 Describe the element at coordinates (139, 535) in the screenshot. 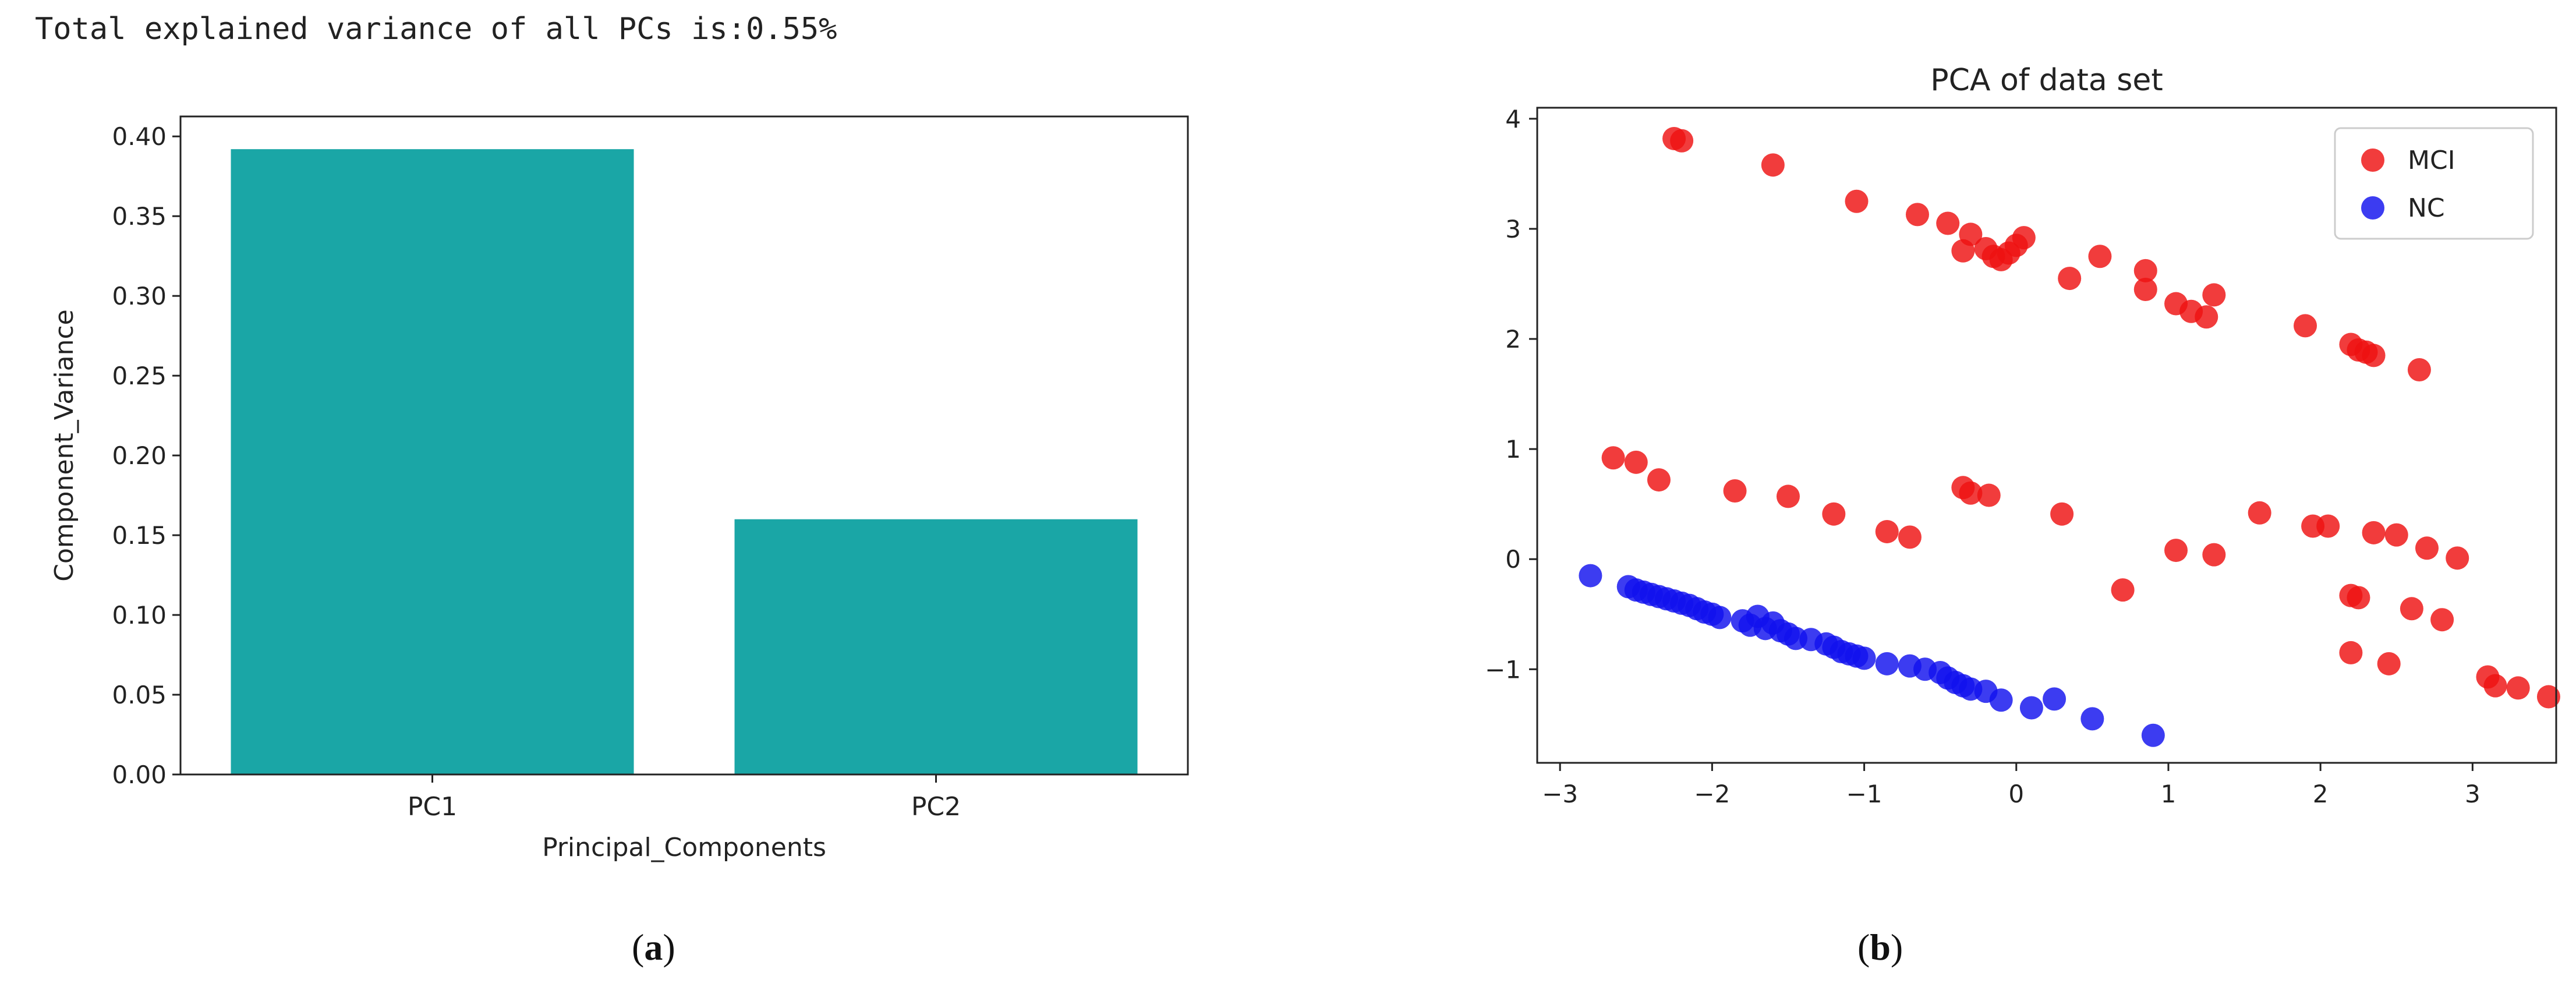

I see `y-tick-label: 0.15` at that location.